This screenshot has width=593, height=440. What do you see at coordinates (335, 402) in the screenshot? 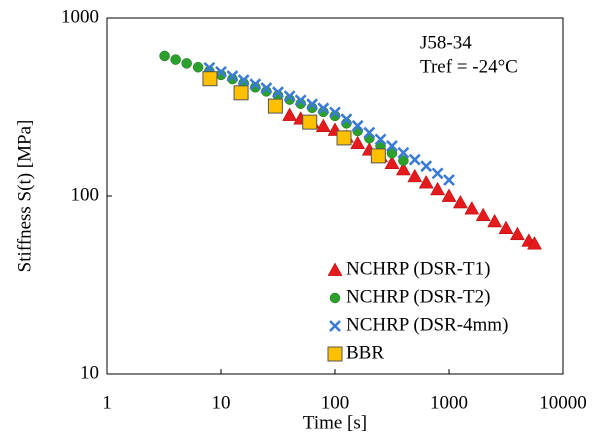
I see `x-tick-label: 100` at bounding box center [335, 402].